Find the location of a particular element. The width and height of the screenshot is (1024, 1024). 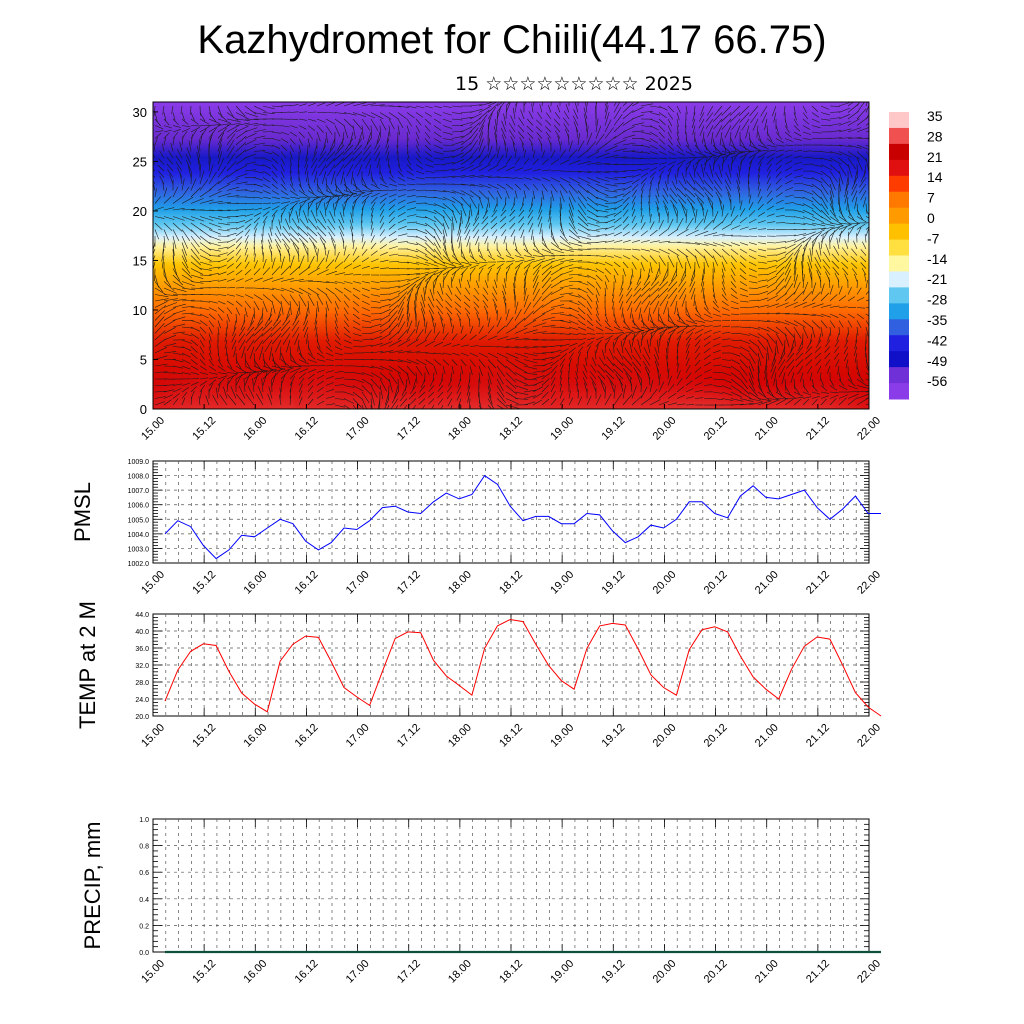

wind-barb-1903 is located at coordinates (724, 260).